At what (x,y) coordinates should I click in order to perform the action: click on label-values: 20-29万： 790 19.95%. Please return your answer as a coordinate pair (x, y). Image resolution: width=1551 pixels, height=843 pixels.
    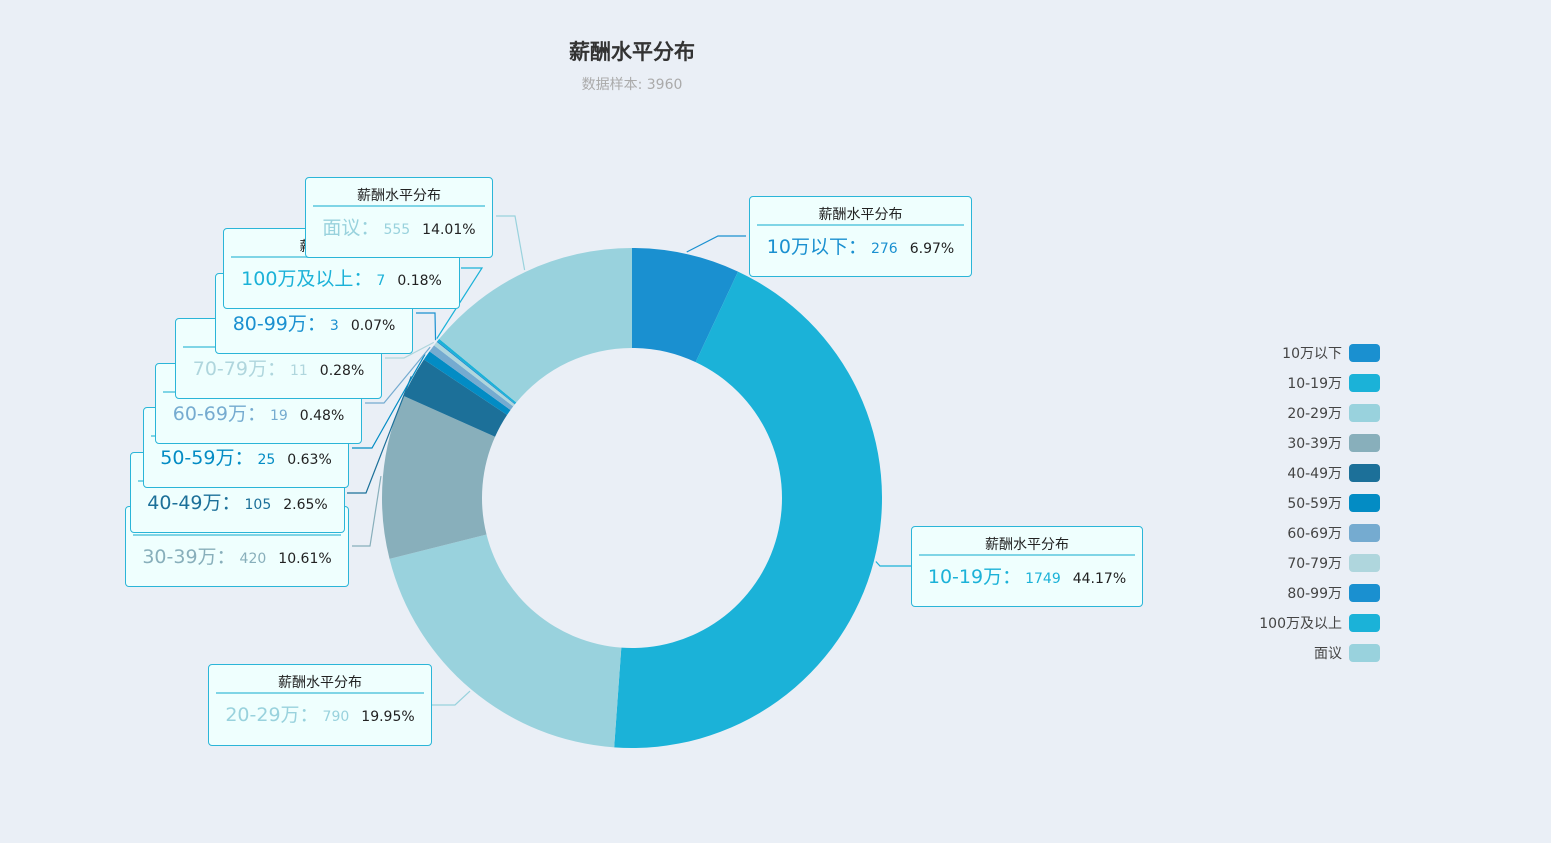
    Looking at the image, I should click on (320, 710).